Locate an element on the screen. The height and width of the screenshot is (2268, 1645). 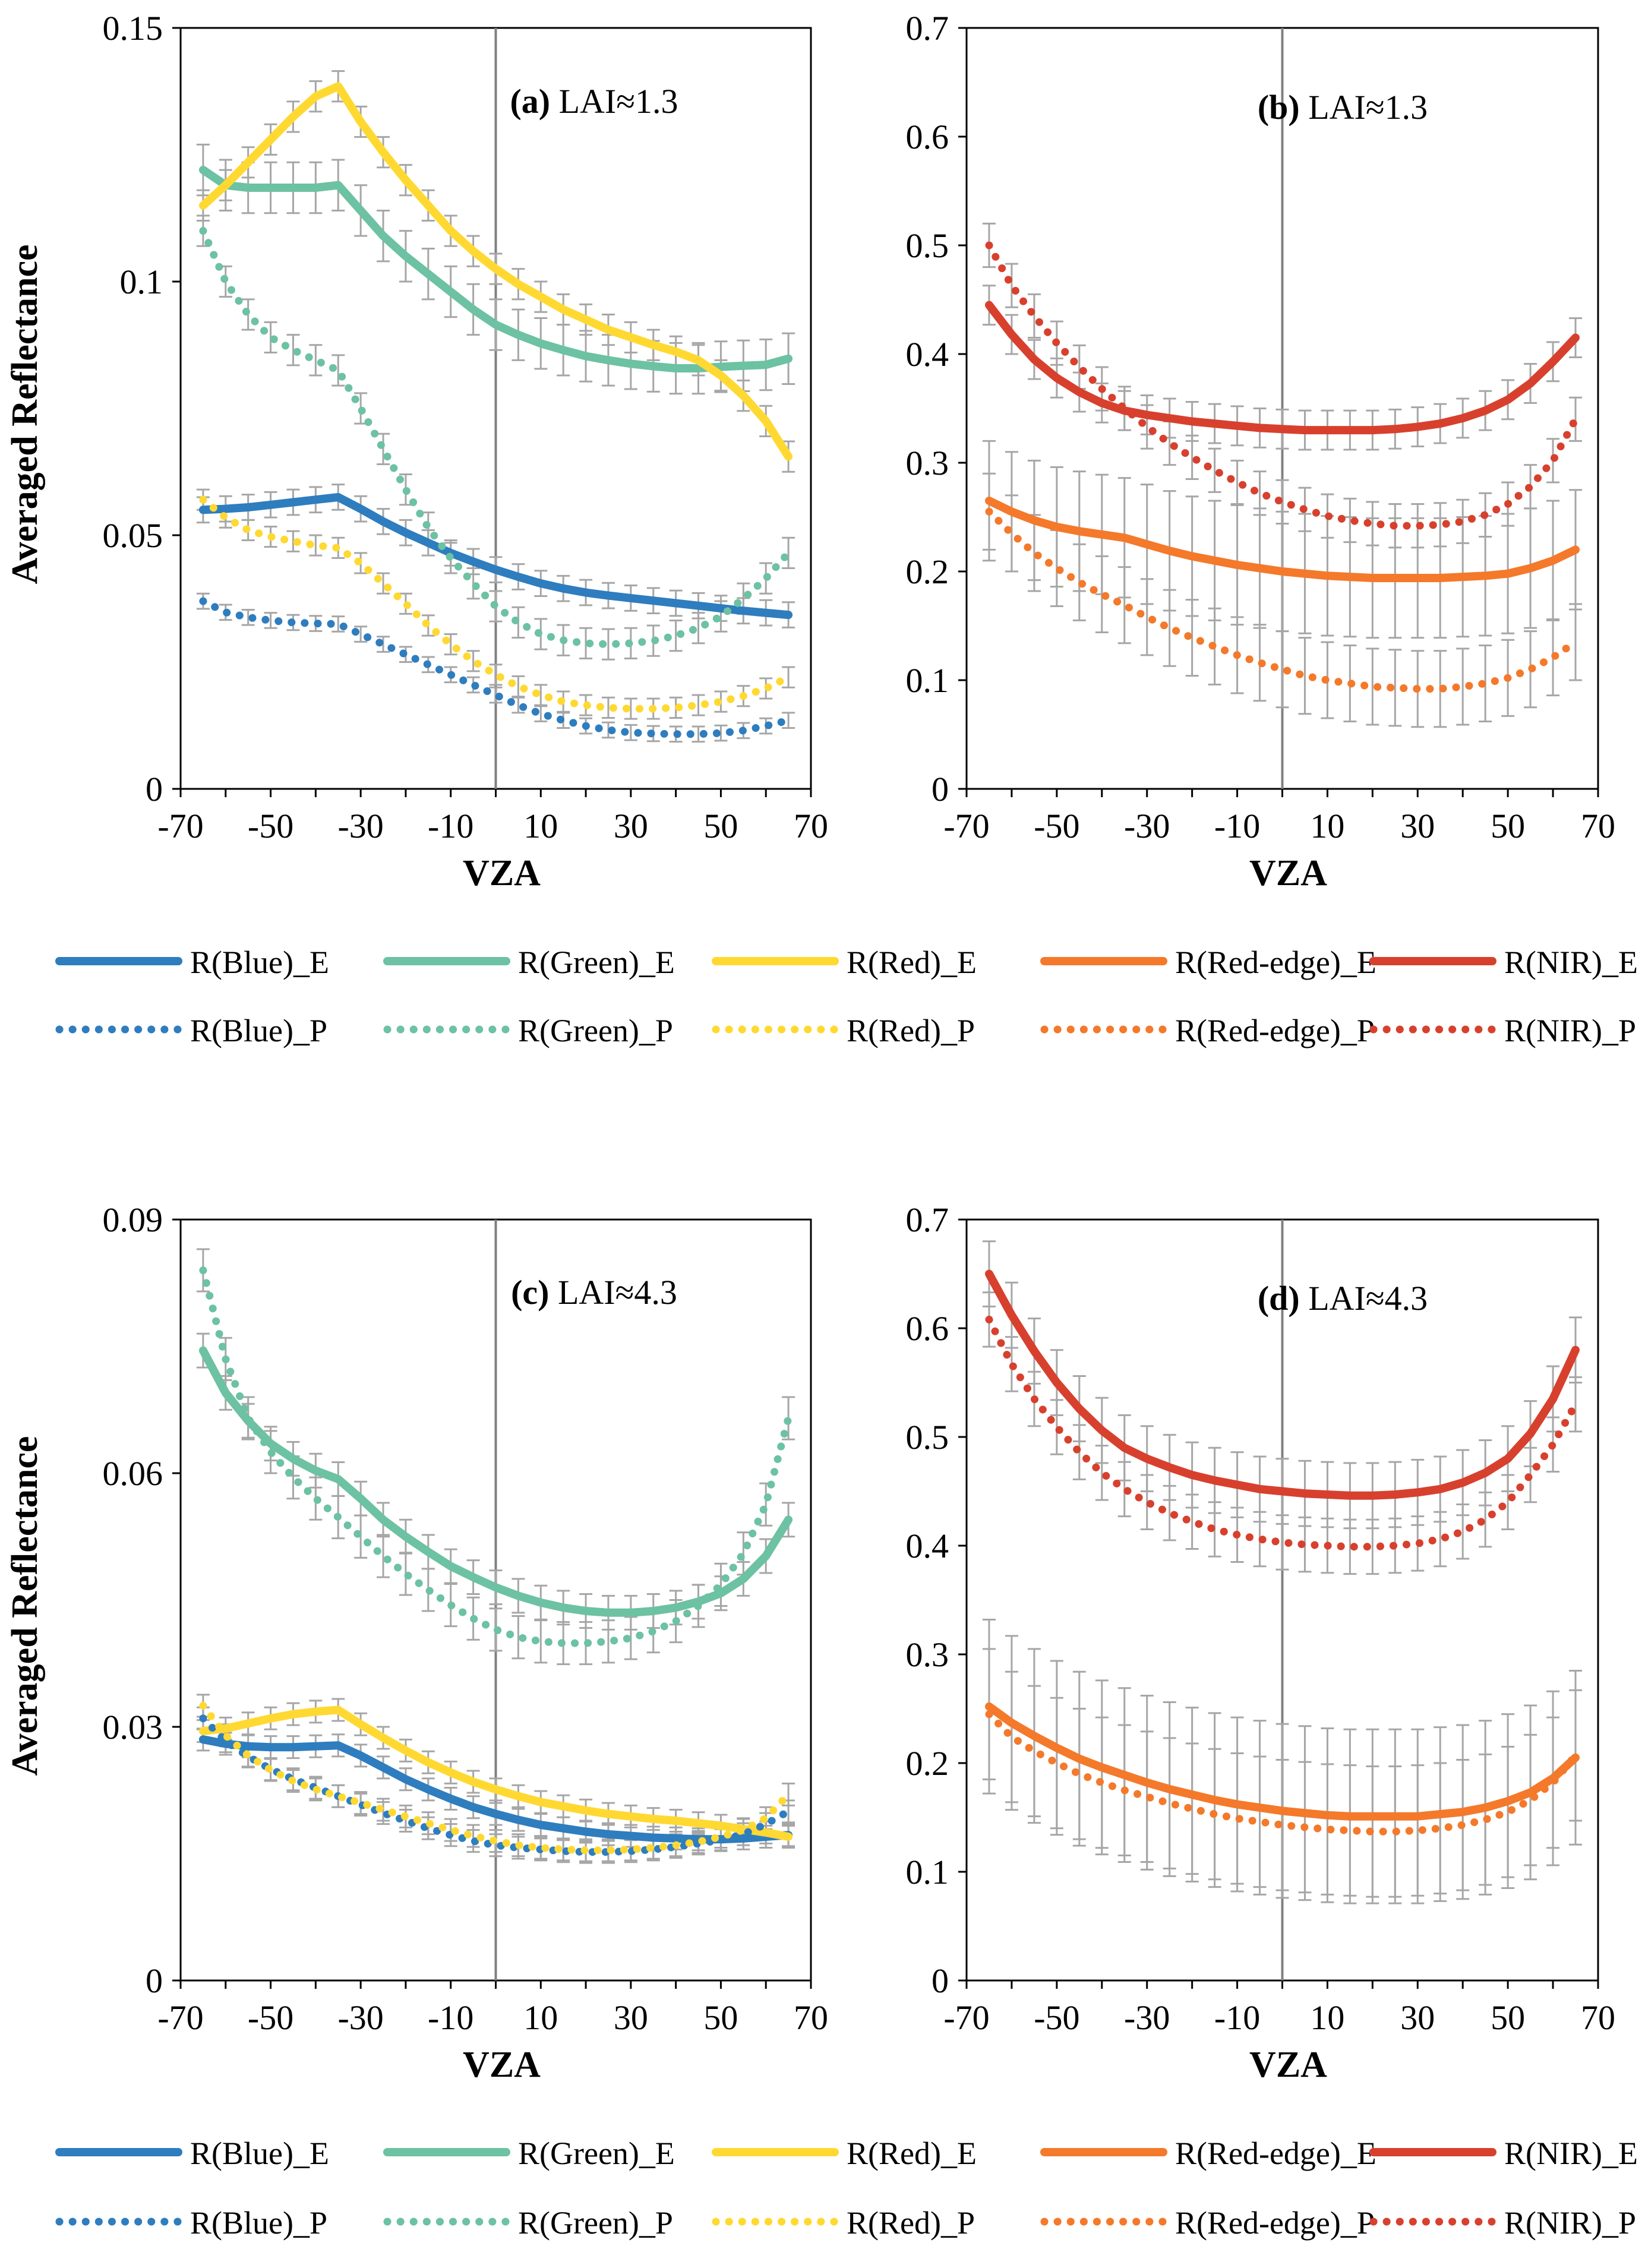
series-line-r-nir-e is located at coordinates (1283, 368).